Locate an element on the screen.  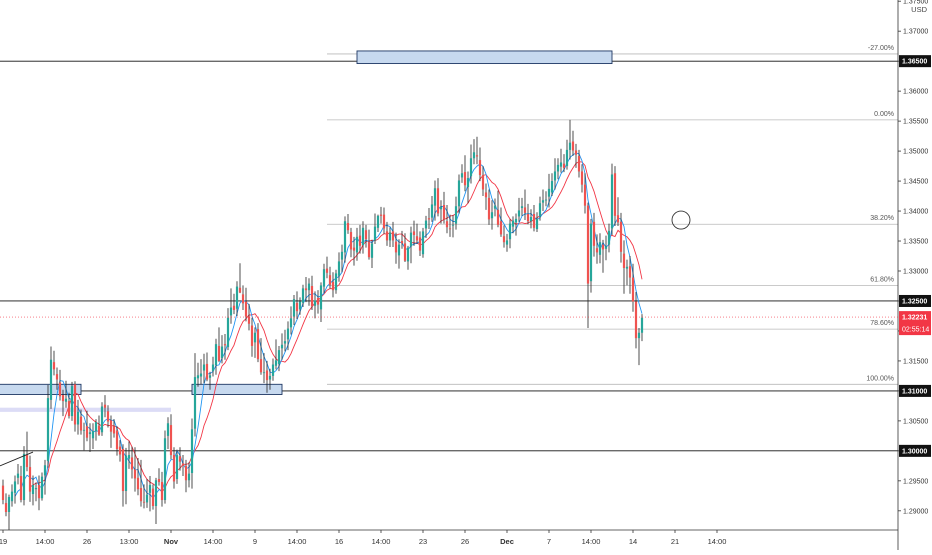
support-zone-left is located at coordinates (41, 389).